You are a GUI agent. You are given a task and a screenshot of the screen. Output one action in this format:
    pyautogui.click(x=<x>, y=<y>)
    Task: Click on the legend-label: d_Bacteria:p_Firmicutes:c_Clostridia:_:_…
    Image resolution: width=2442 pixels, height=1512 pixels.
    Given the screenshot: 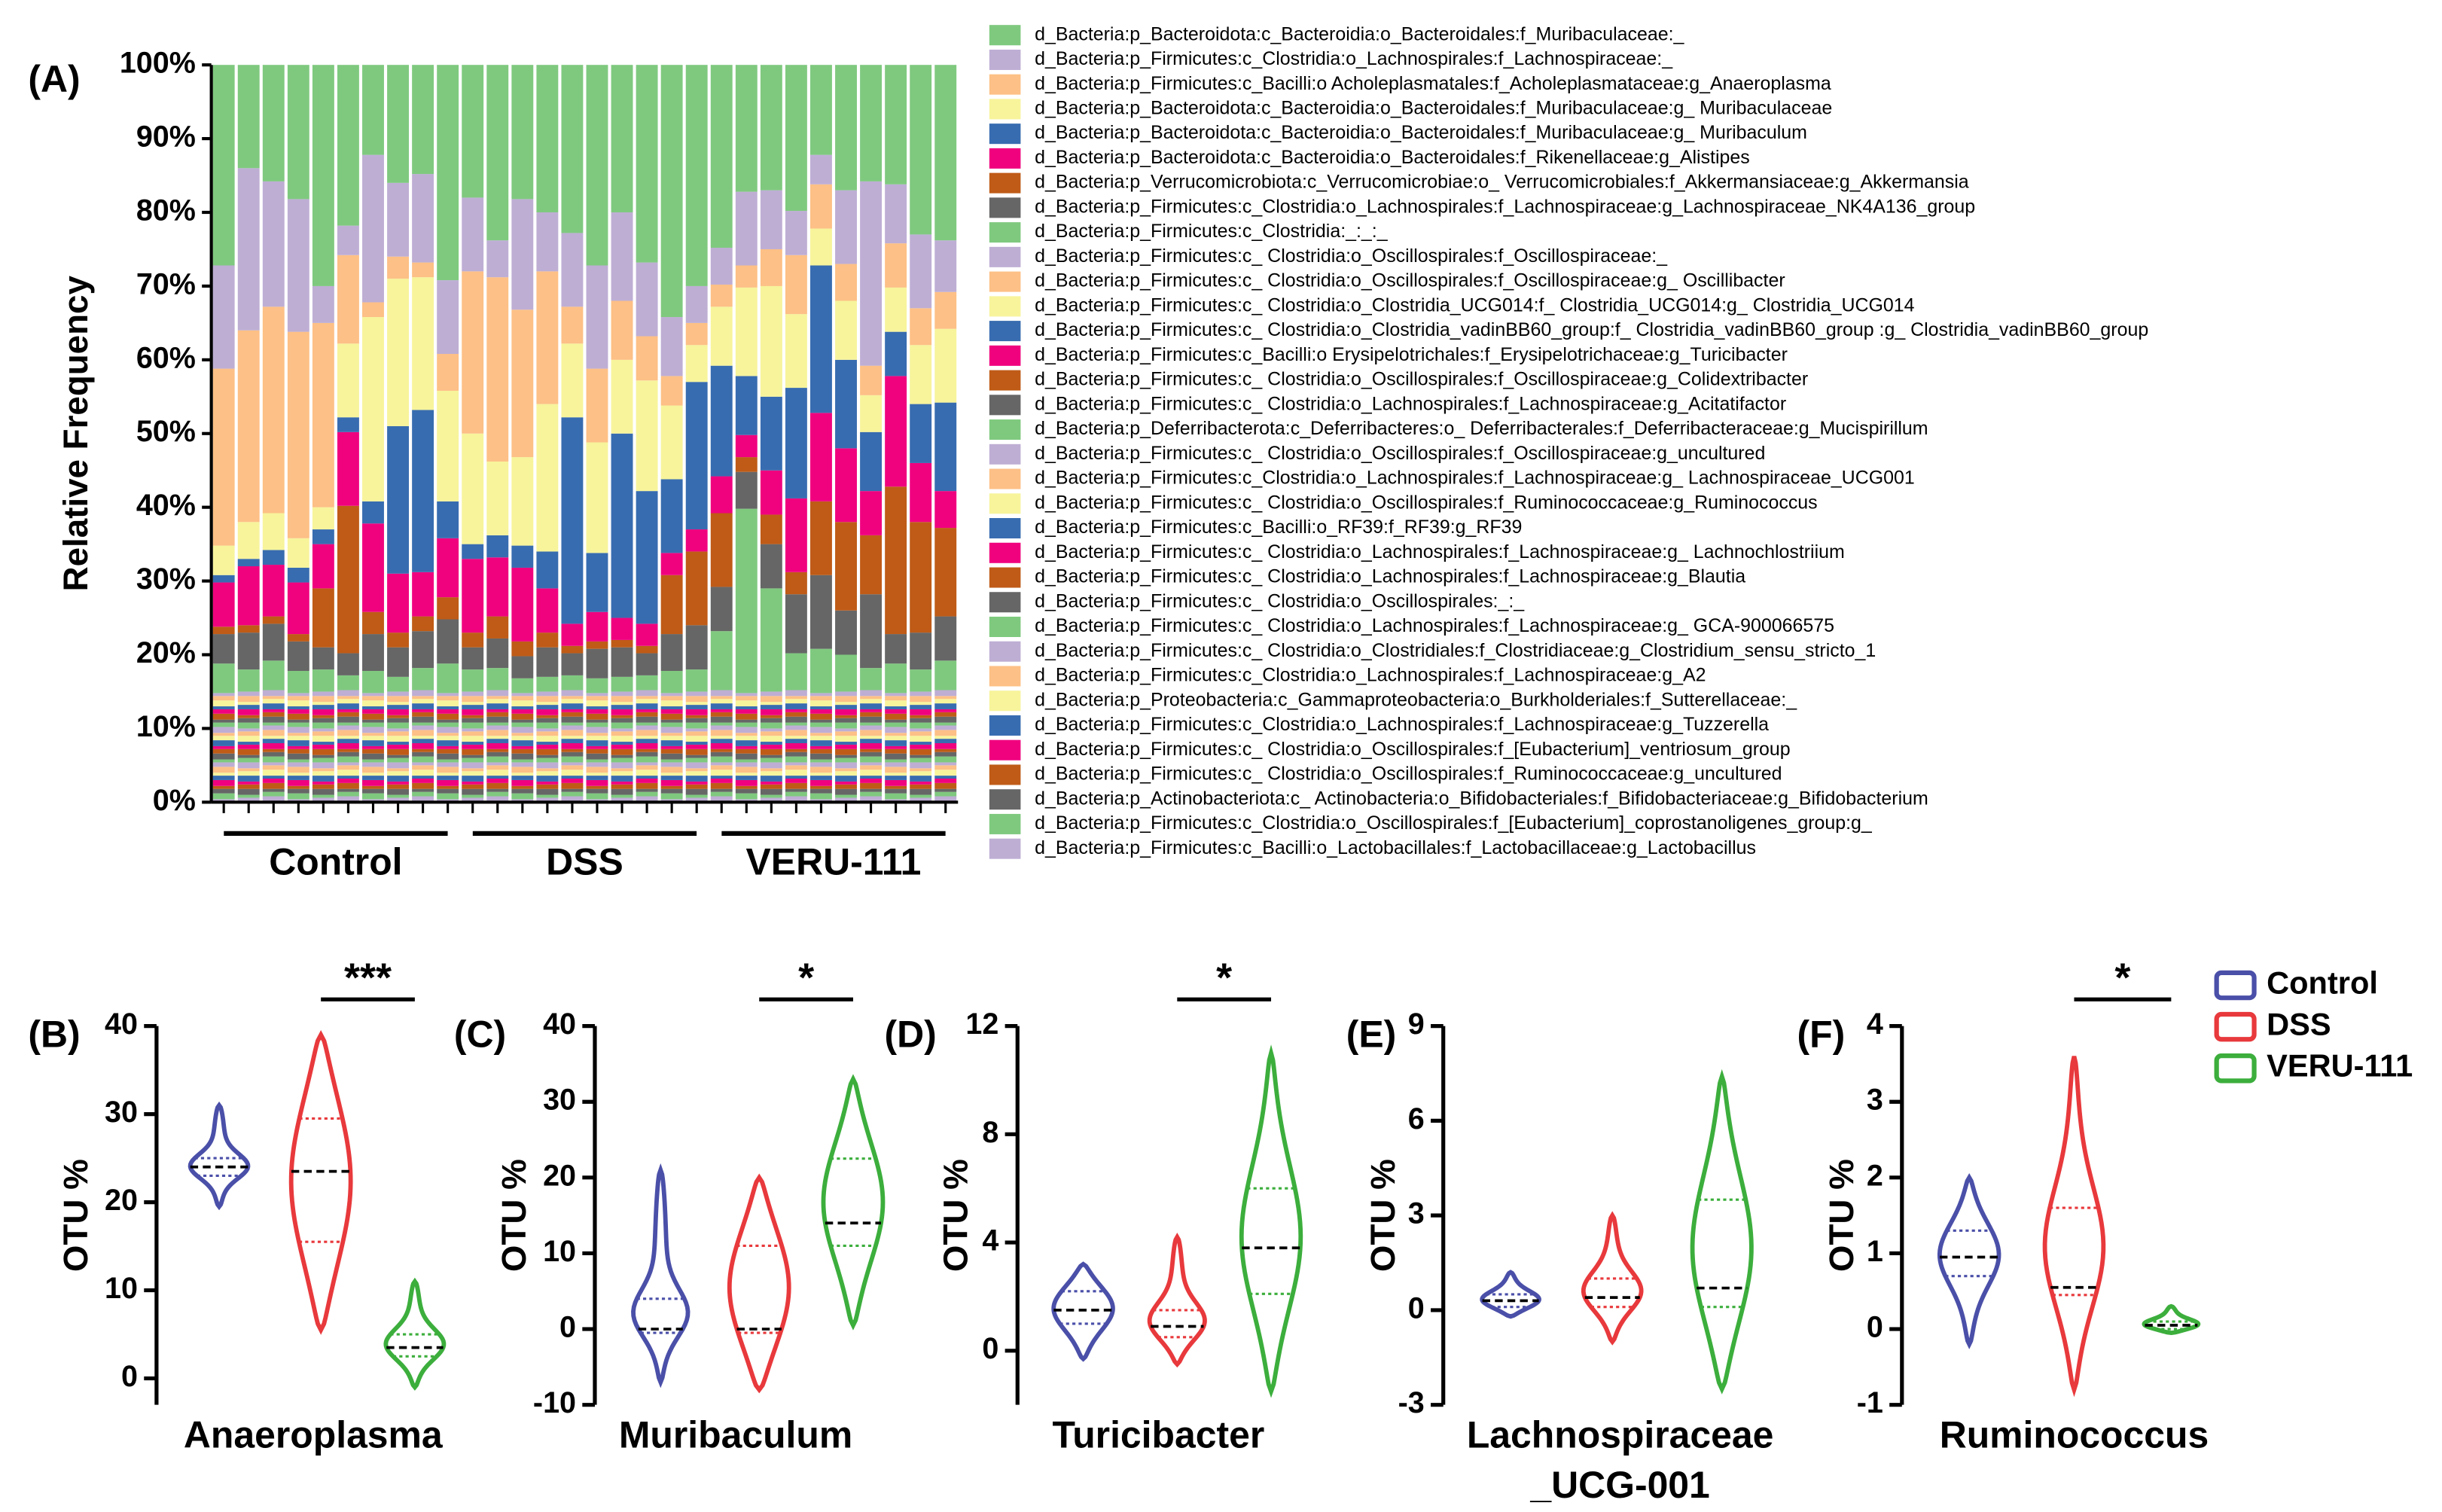 What is the action you would take?
    pyautogui.click(x=1212, y=231)
    